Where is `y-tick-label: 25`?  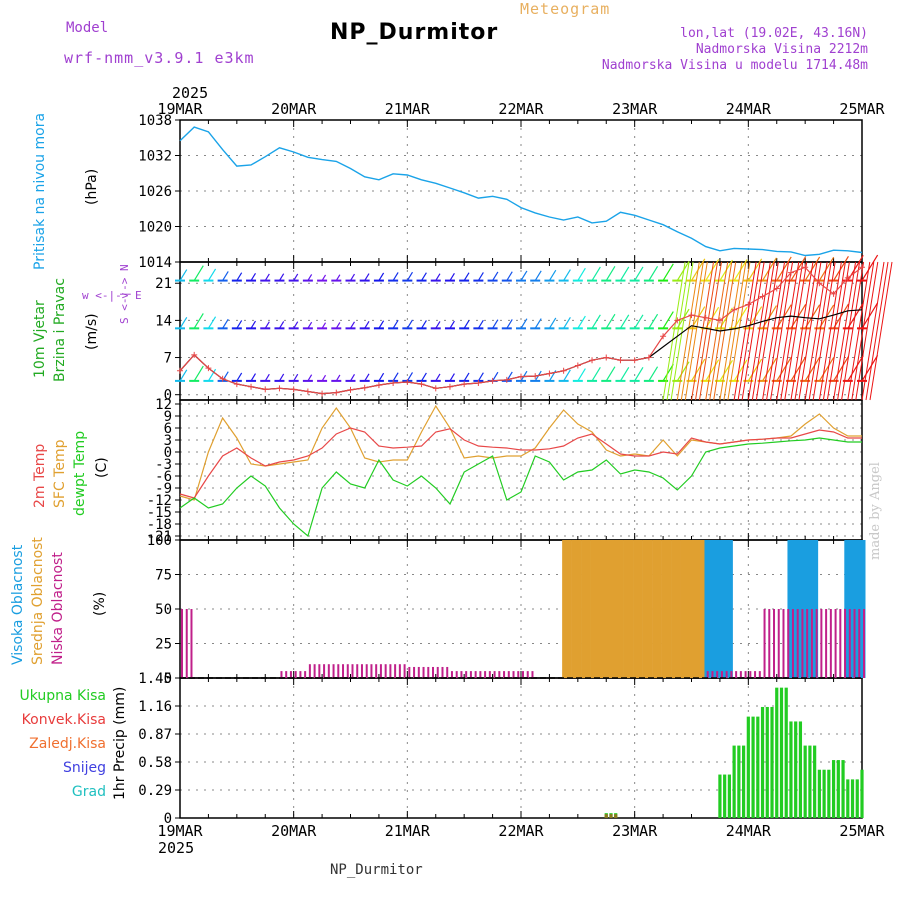 y-tick-label: 25 is located at coordinates (163, 645).